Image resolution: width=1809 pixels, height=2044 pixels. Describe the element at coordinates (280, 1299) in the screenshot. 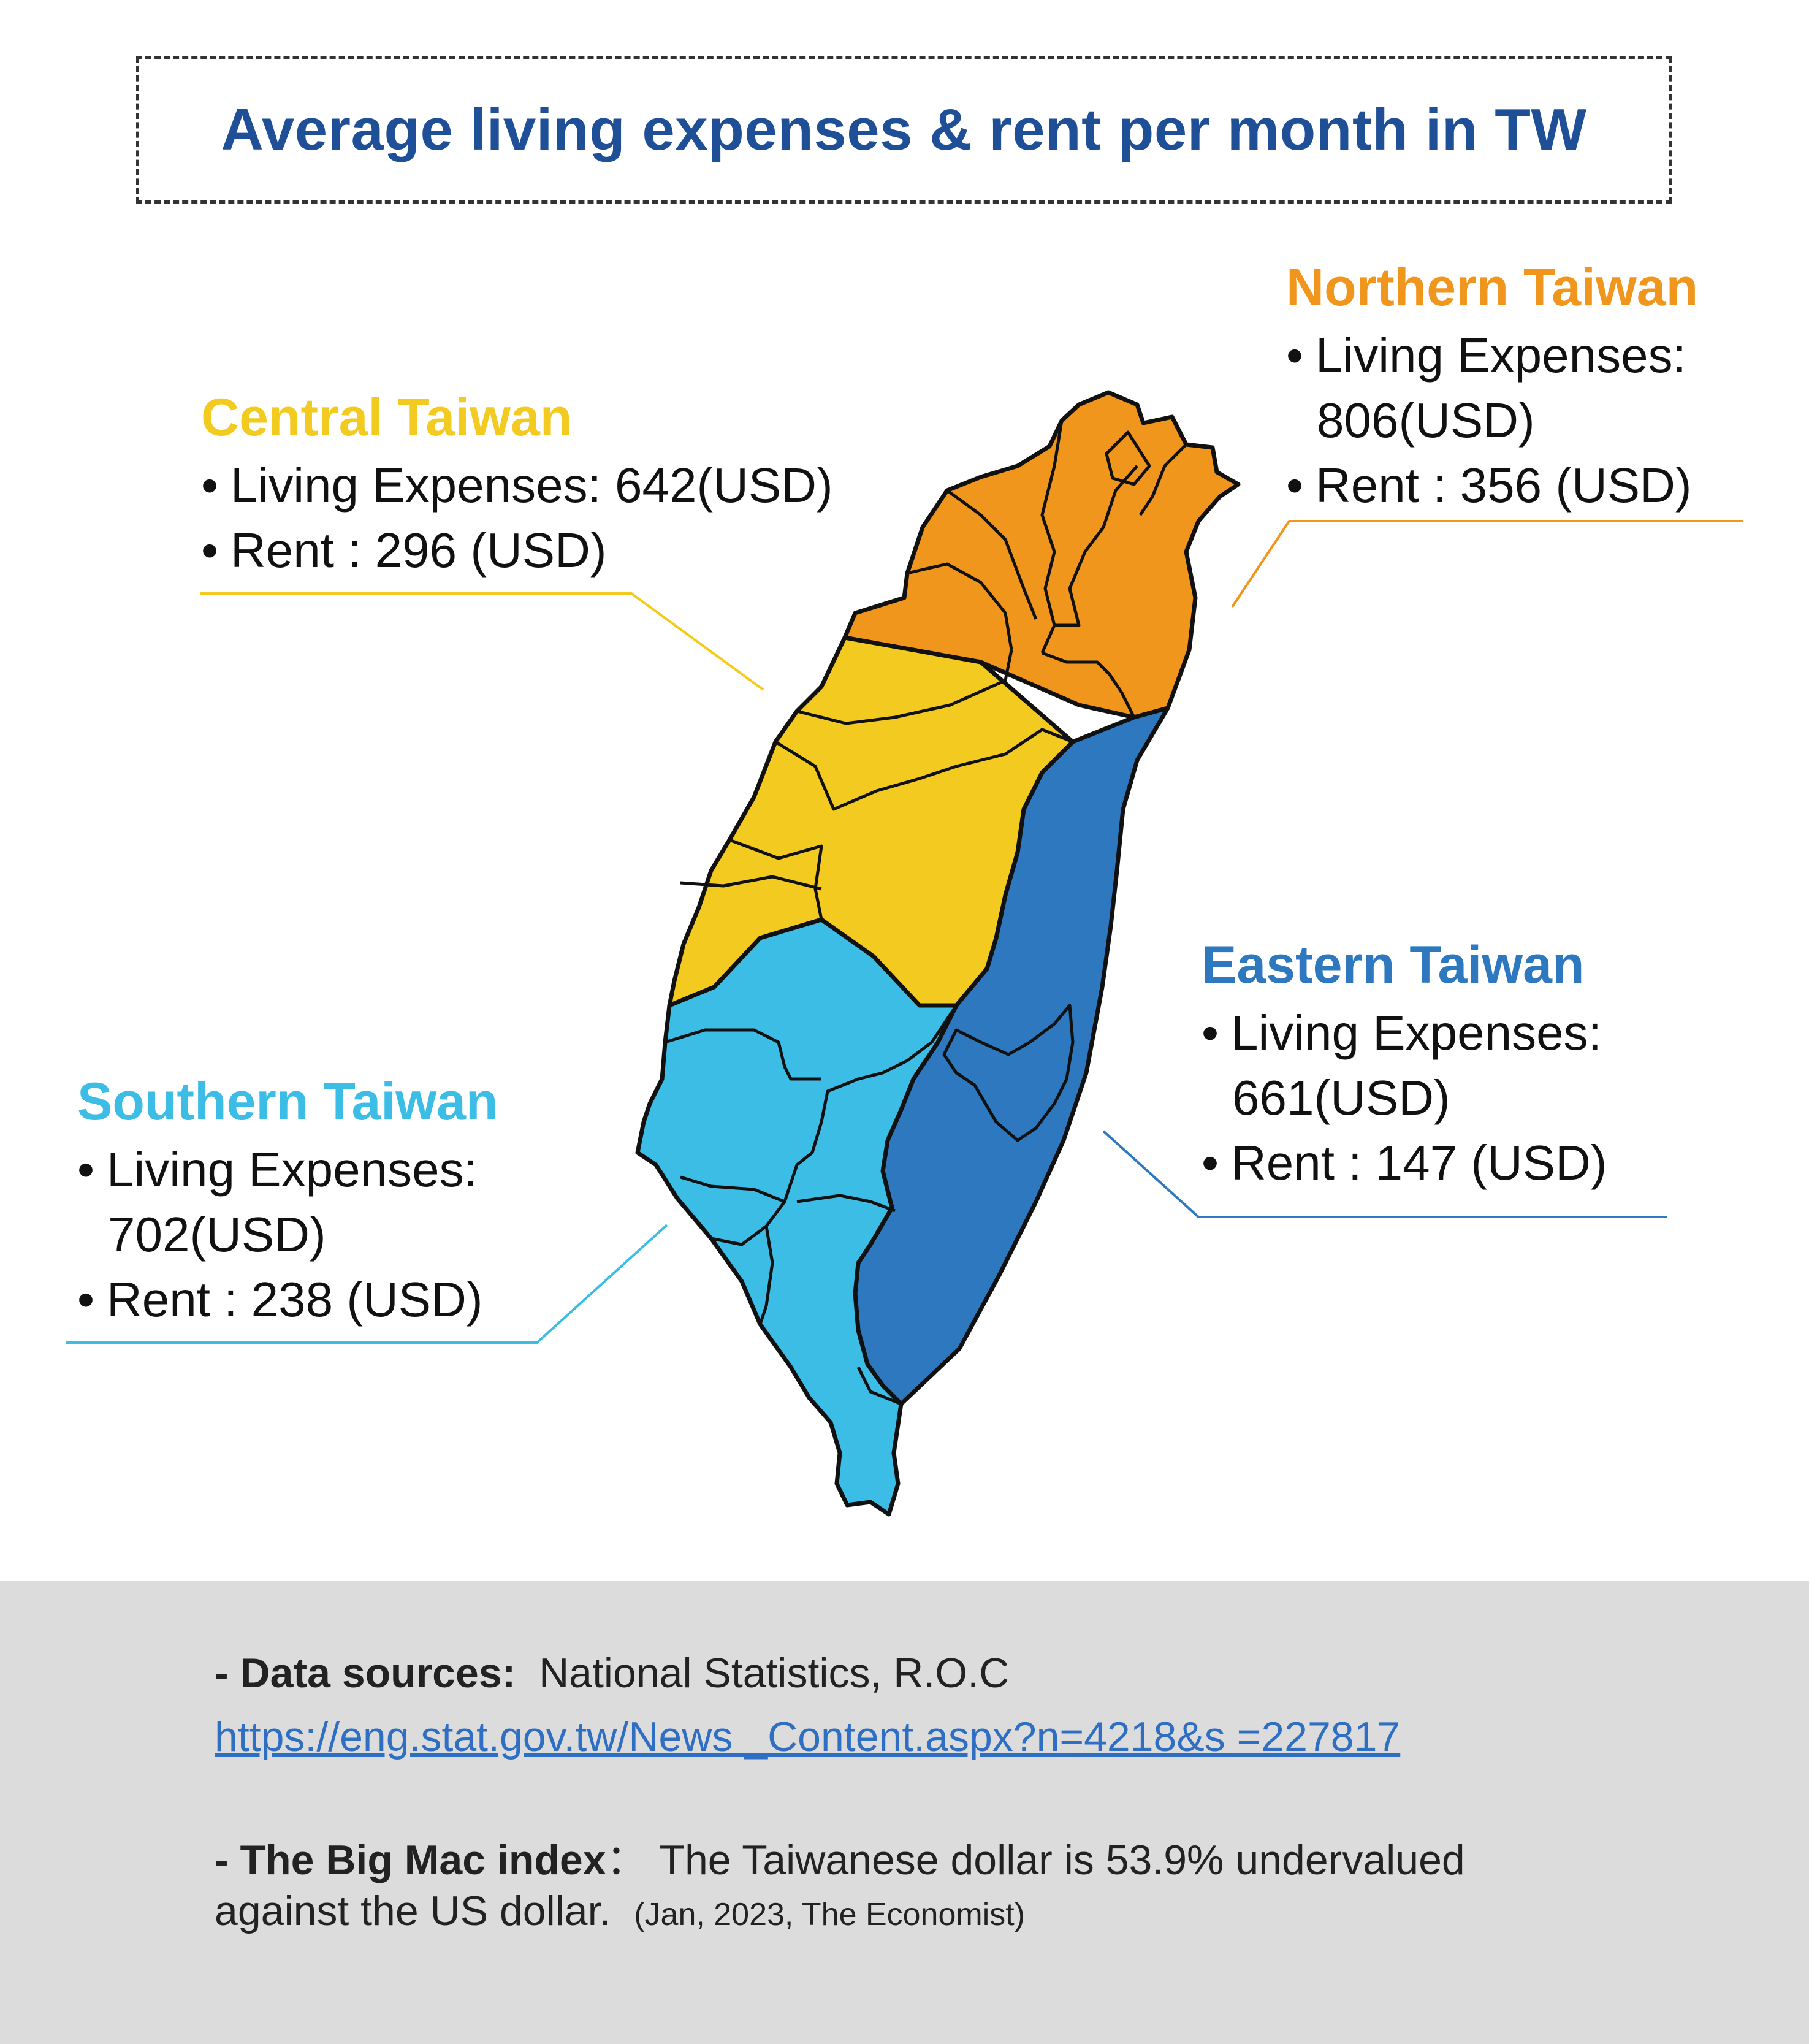

I see `southern-rent: • Rent : 238 (USD)` at that location.